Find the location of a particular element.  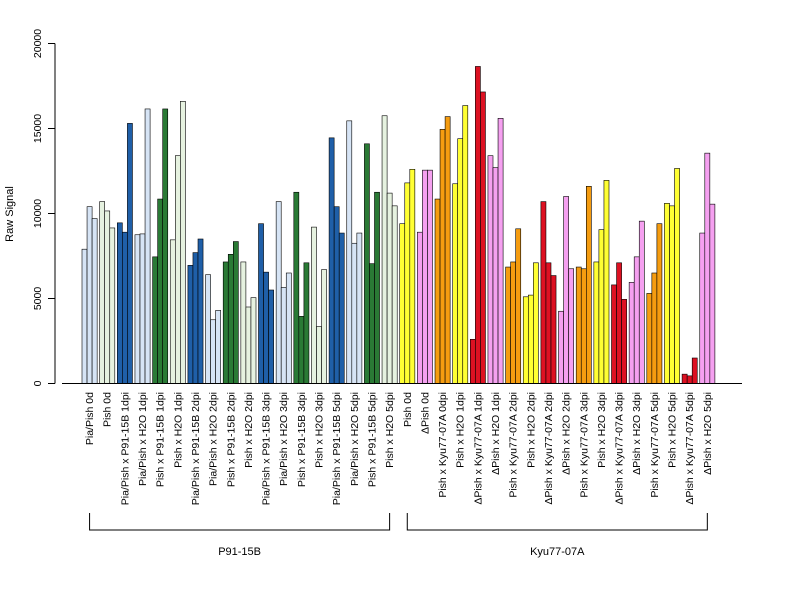

x-tick-label: ΔPish x H2O 3dpi is located at coordinates (637, 433).